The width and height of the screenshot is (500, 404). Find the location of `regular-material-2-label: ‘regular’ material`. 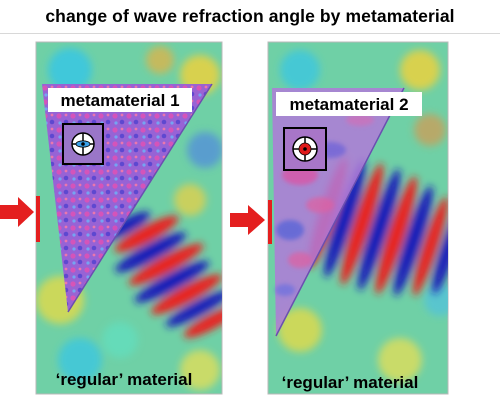

regular-material-2-label: ‘regular’ material is located at coordinates (350, 382).